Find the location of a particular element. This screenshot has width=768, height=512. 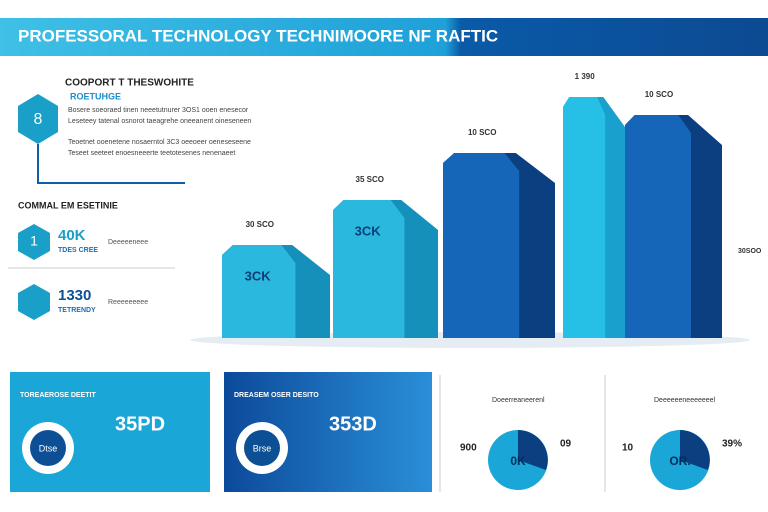

donut-value: 900 is located at coordinates (468, 448).